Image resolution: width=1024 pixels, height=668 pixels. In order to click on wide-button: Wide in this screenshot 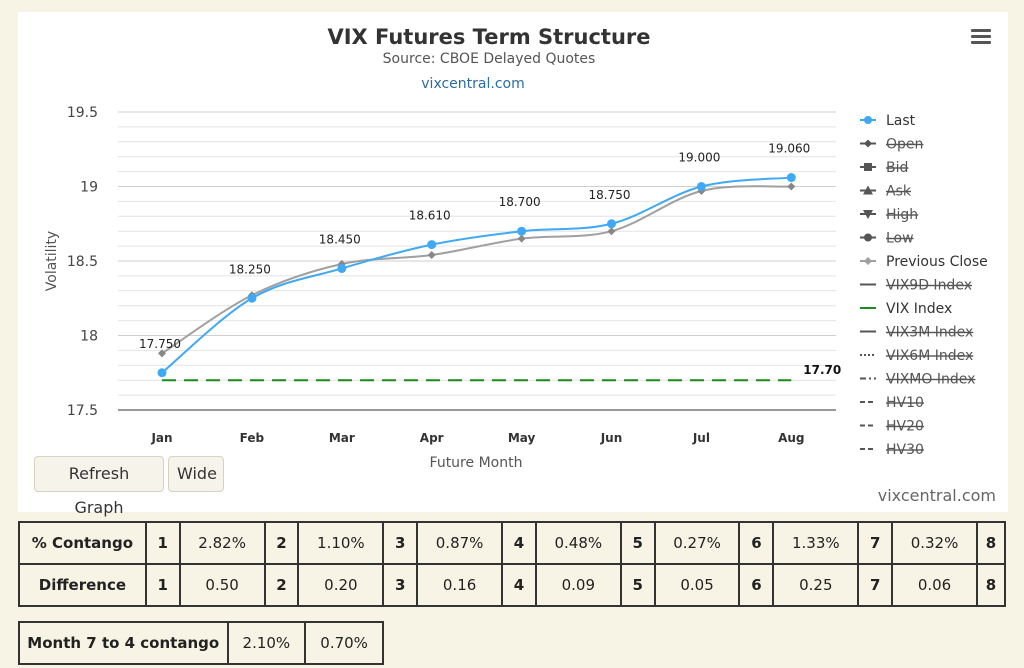, I will do `click(196, 474)`.